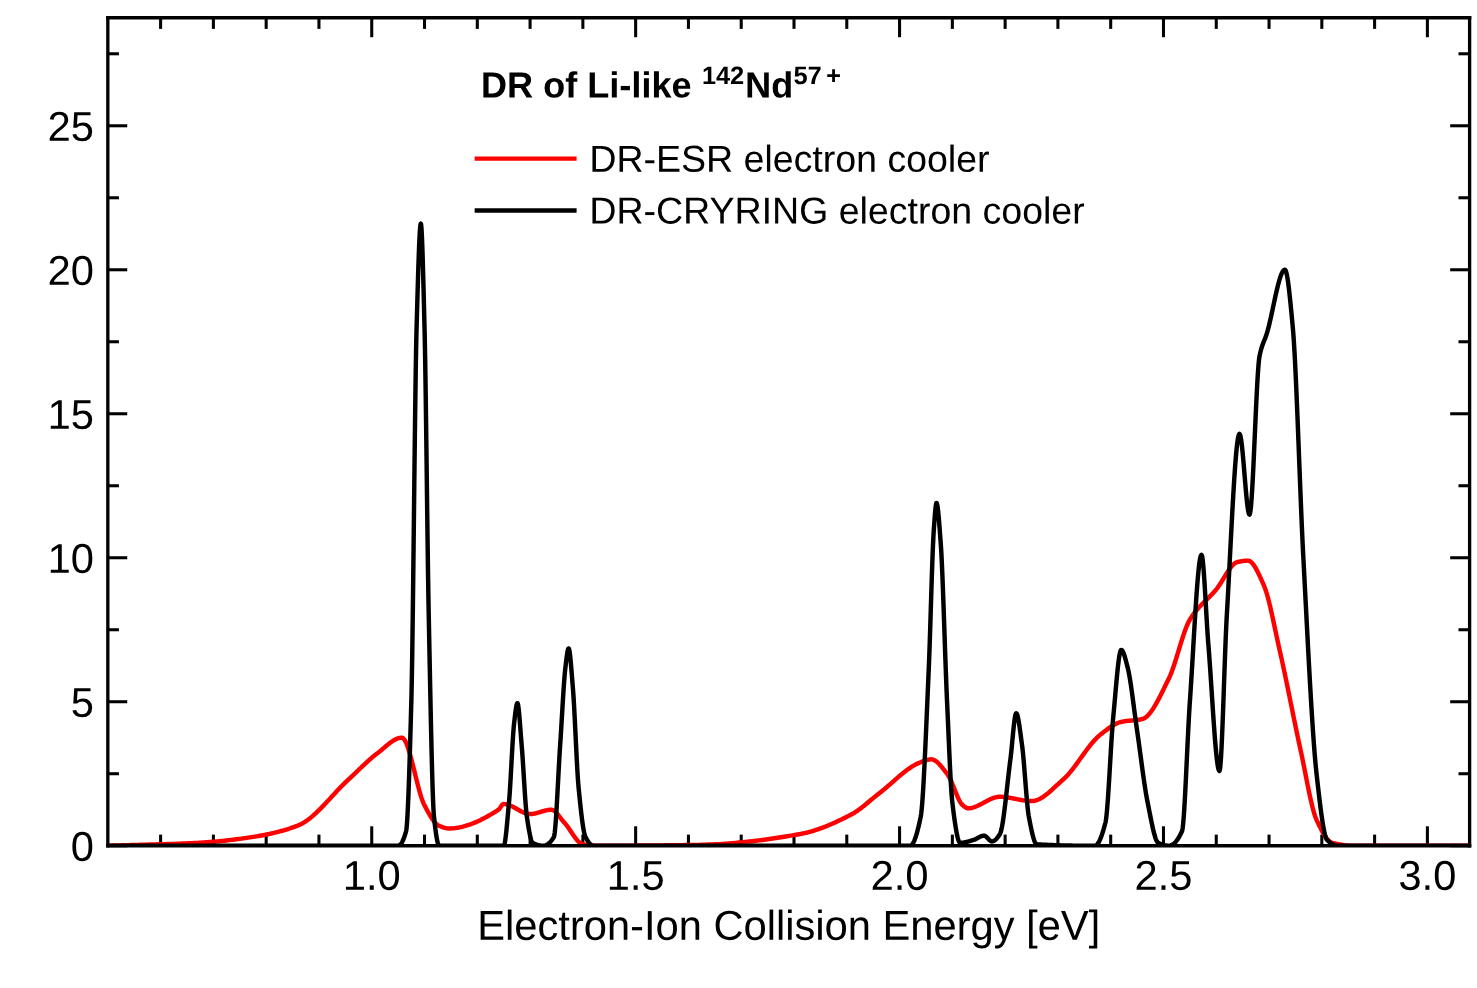 This screenshot has height=988, width=1477. What do you see at coordinates (661, 82) in the screenshot?
I see `text: DR of Li-like $^{142}$Nd$^{57+}$` at bounding box center [661, 82].